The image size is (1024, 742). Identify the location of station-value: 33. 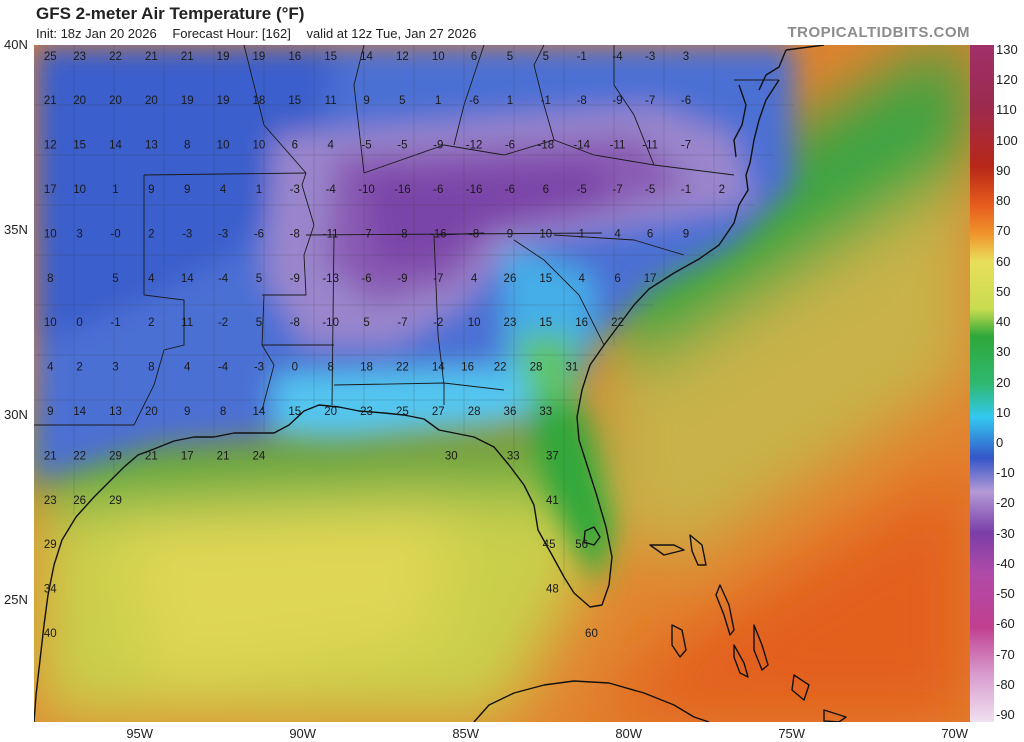
(545, 412).